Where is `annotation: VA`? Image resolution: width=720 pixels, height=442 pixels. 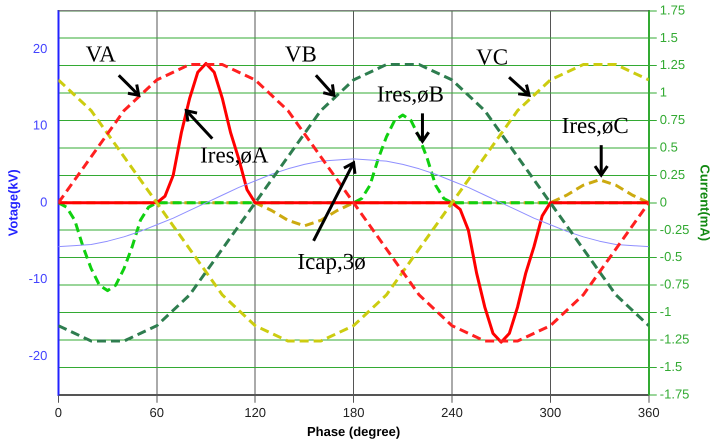 annotation: VA is located at coordinates (101, 53).